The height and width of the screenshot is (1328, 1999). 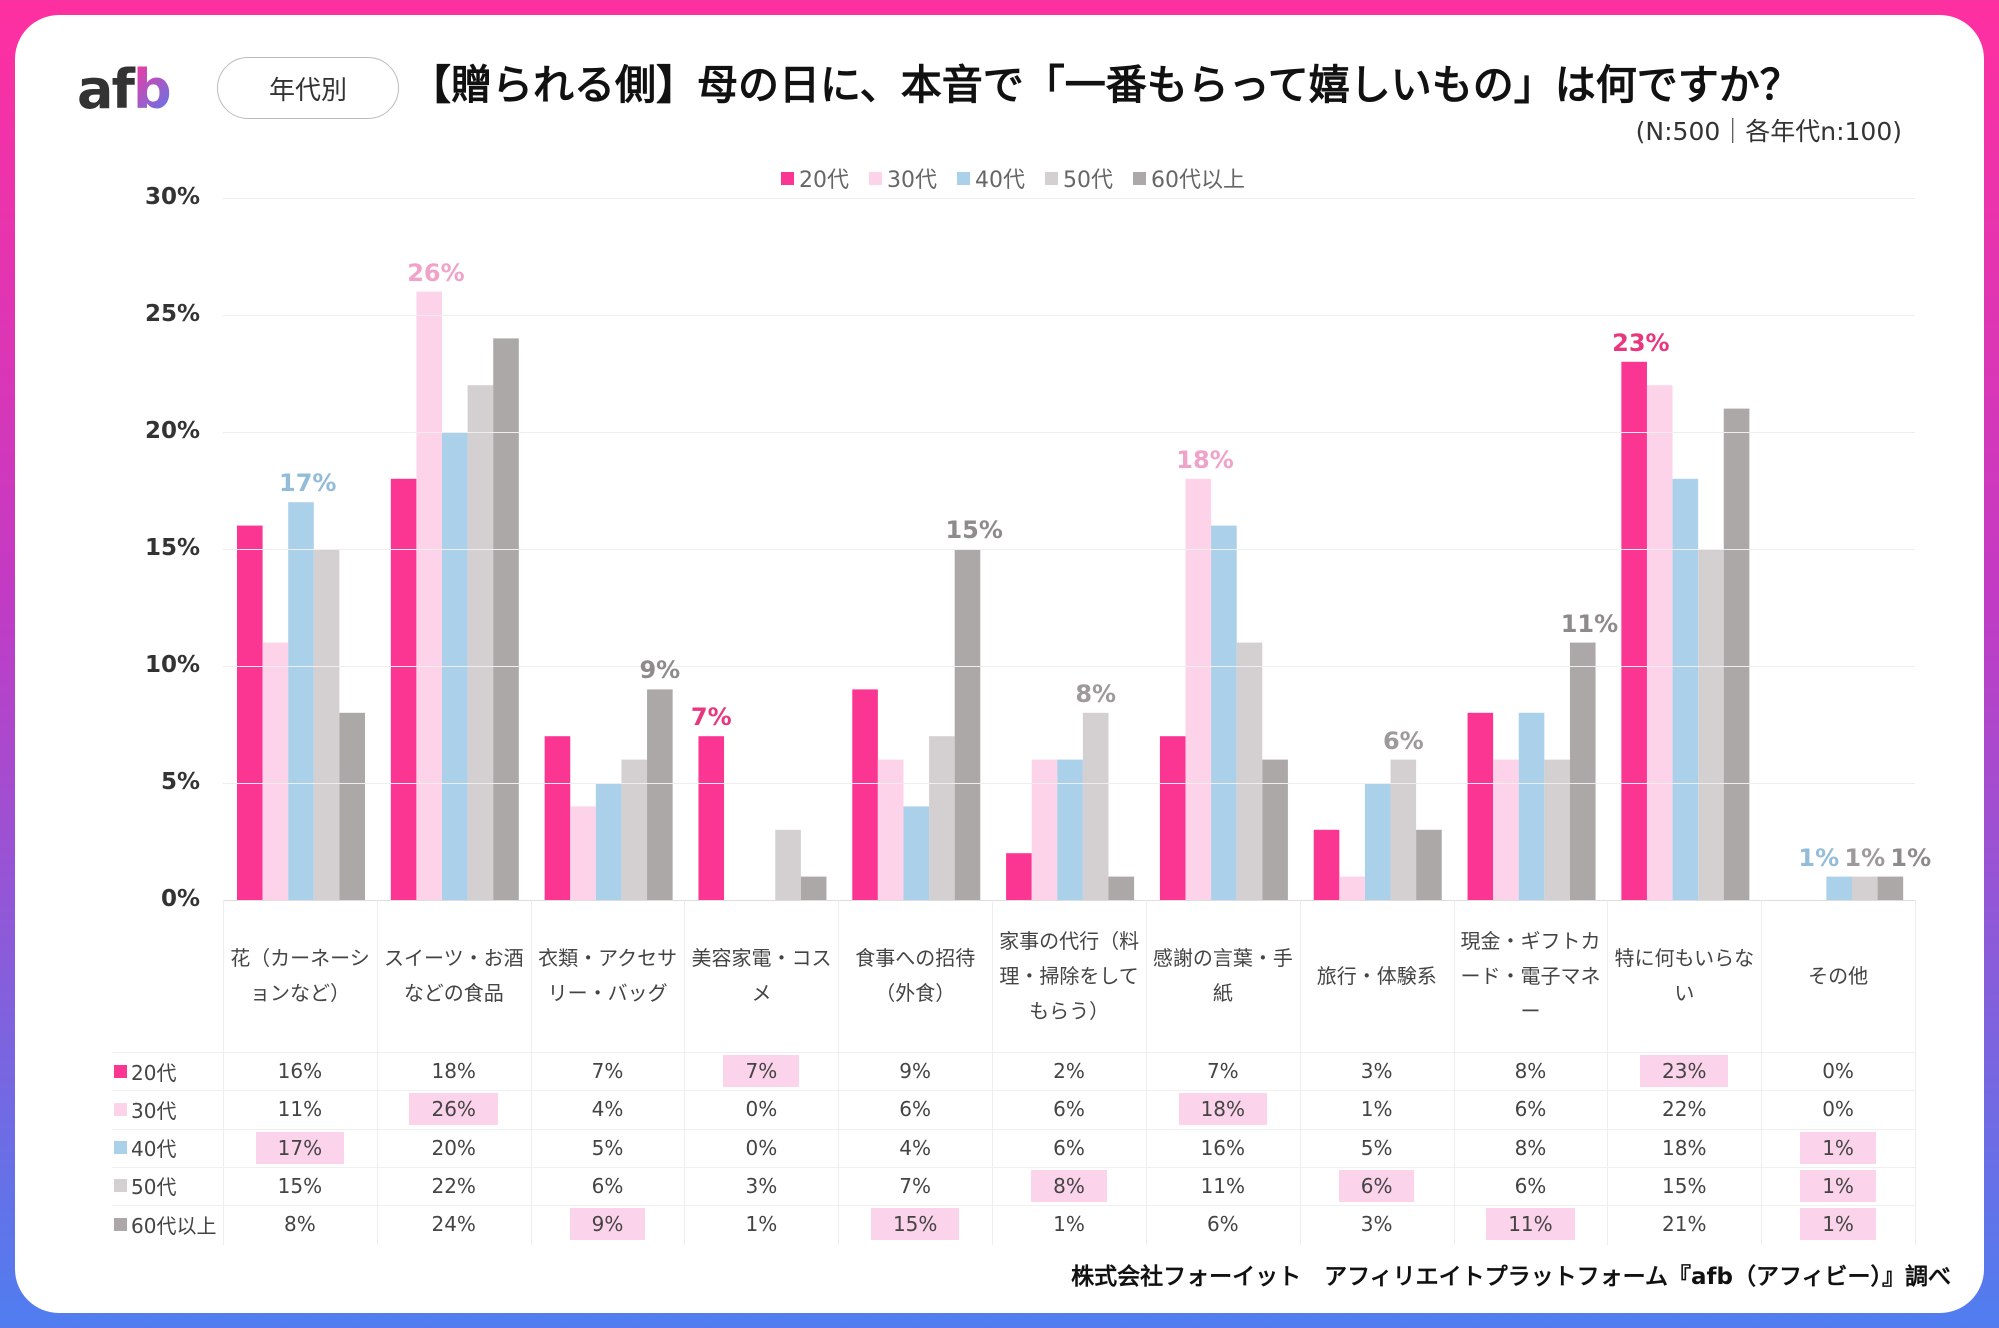 I want to click on bar-60代以上-5, so click(x=1121, y=888).